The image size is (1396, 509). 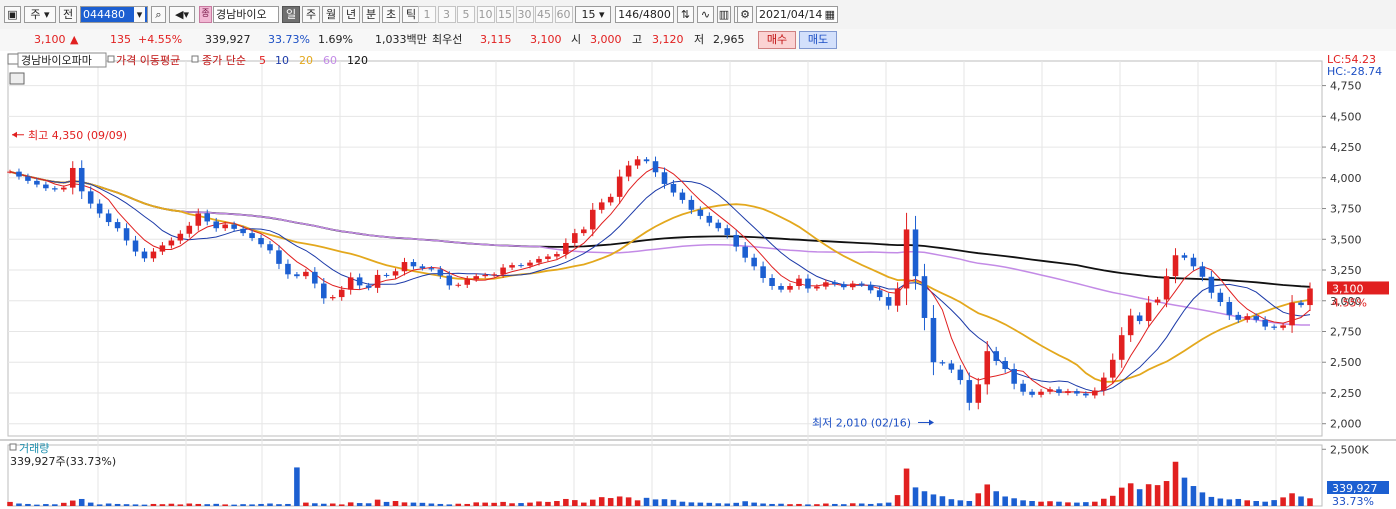 What do you see at coordinates (311, 14) in the screenshot?
I see `period-button-1: 주` at bounding box center [311, 14].